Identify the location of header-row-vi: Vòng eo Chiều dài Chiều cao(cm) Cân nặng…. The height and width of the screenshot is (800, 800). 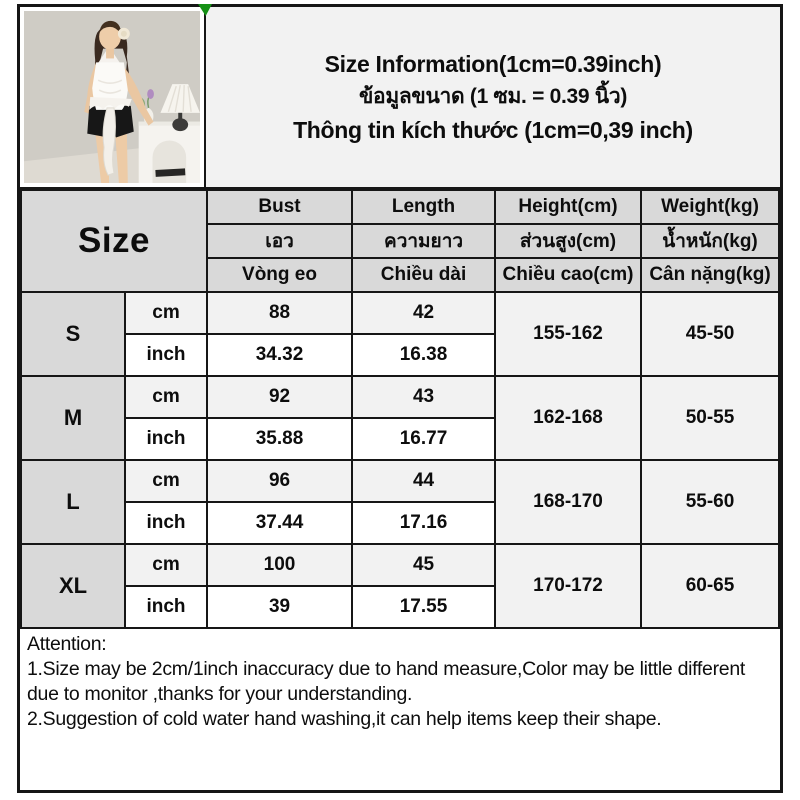
(400, 275).